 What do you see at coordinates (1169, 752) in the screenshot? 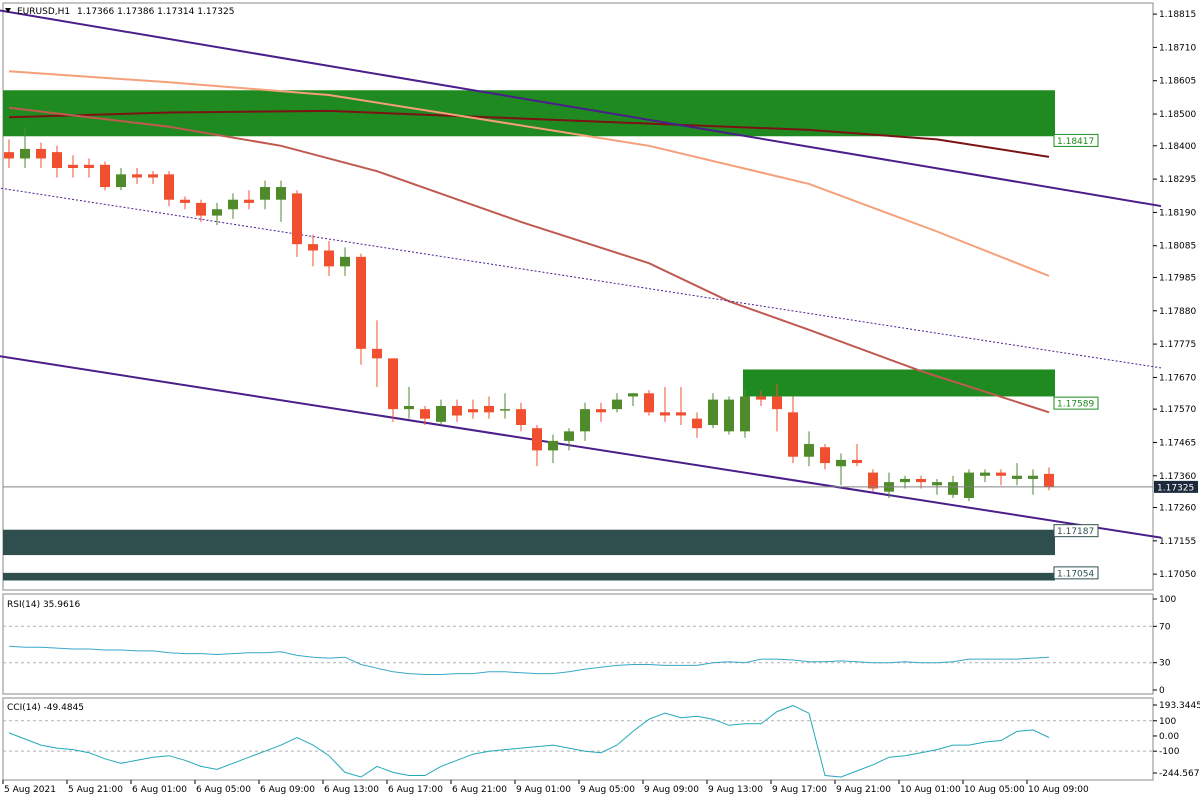
I see `indicator-tick-label: -100` at bounding box center [1169, 752].